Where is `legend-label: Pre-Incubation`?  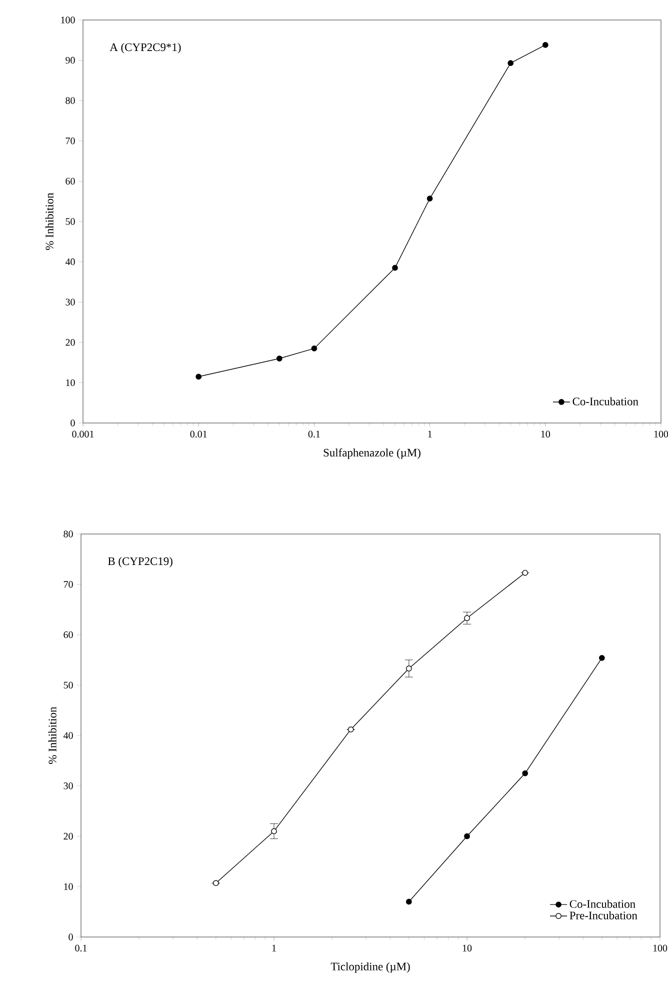
legend-label: Pre-Incubation is located at coordinates (604, 915).